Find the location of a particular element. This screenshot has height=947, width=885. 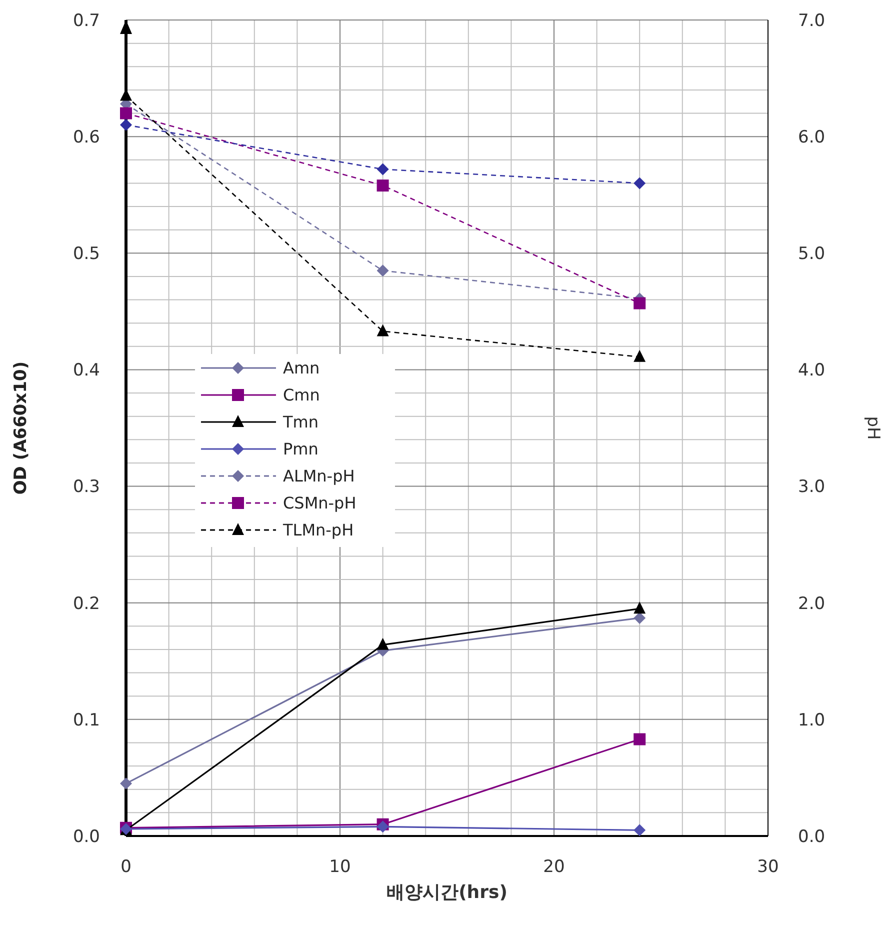

y2-tick-label: 5.0 is located at coordinates (812, 254).